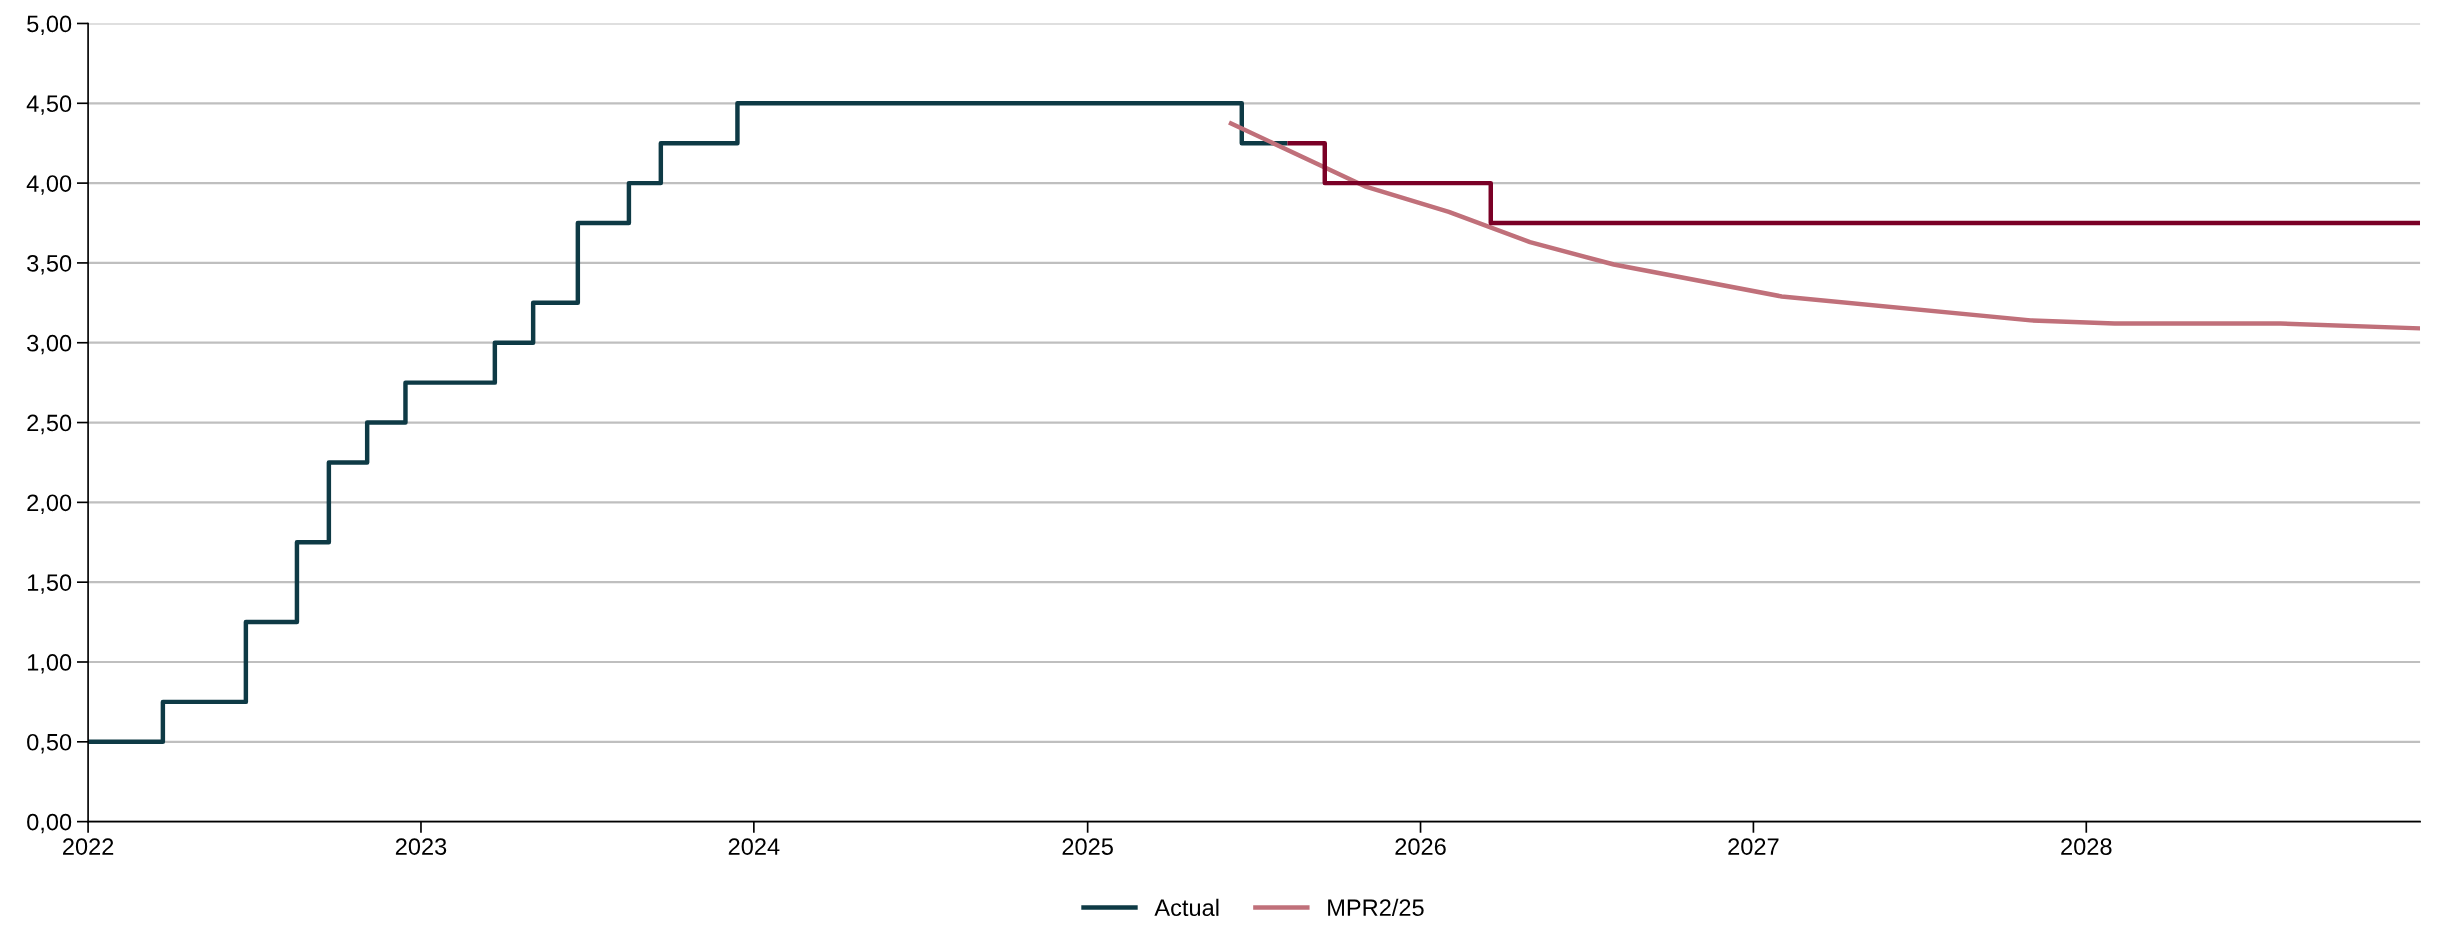 The height and width of the screenshot is (939, 2447). Describe the element at coordinates (1420, 846) in the screenshot. I see `x-tick-label: 2026` at that location.